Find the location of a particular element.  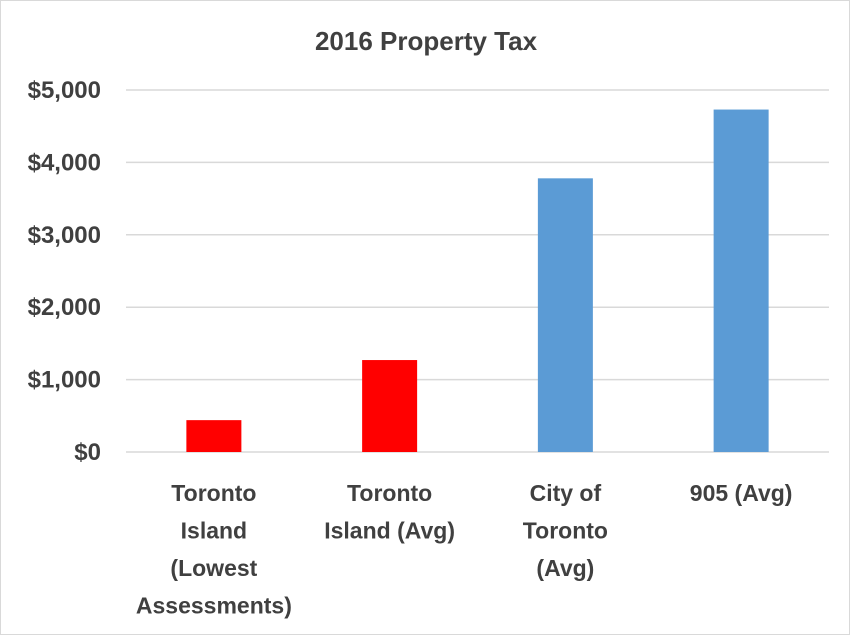

x-category-label: City of Toronto (Avg) is located at coordinates (565, 530).